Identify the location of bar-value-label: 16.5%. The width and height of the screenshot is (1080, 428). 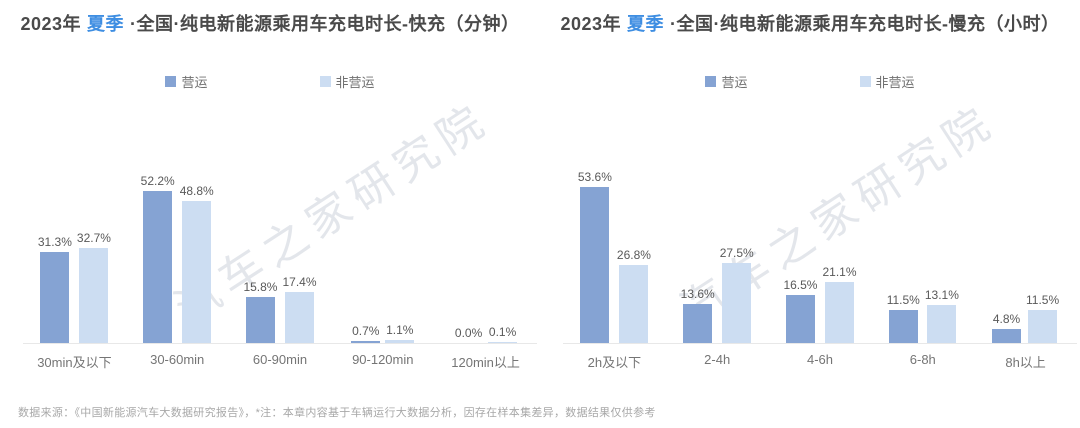
(800, 285).